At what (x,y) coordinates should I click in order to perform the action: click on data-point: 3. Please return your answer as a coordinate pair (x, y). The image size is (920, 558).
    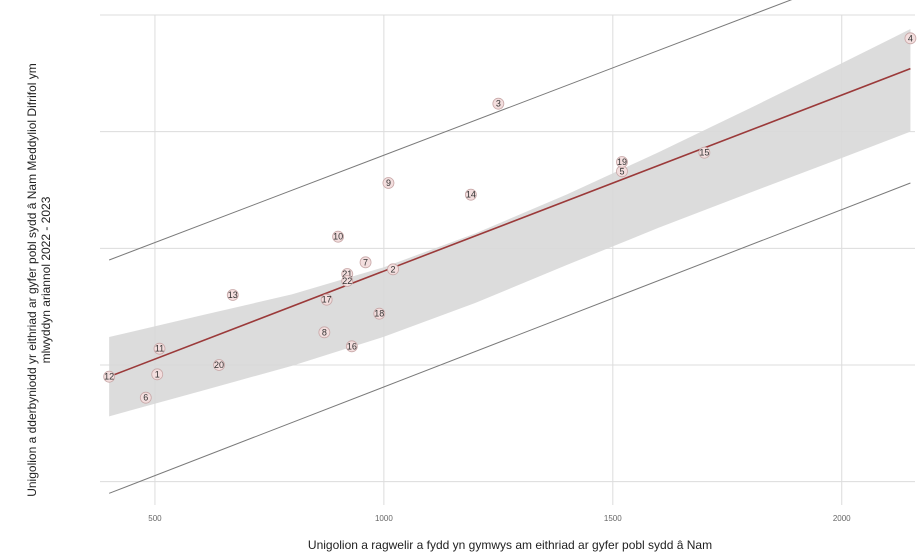
    Looking at the image, I should click on (498, 103).